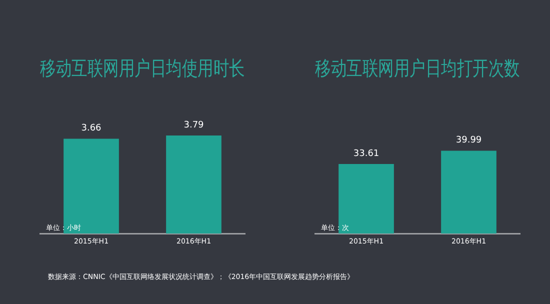 This screenshot has width=550, height=304. I want to click on chart-title: 移动互联网用户日均使用时长, so click(142, 69).